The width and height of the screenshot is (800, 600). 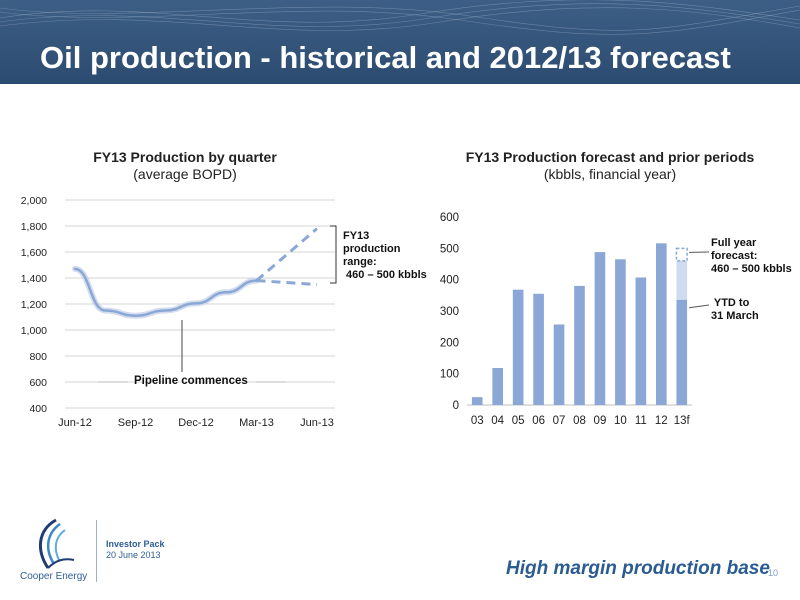 What do you see at coordinates (57, 543) in the screenshot?
I see `cooper-energy-logo-icon` at bounding box center [57, 543].